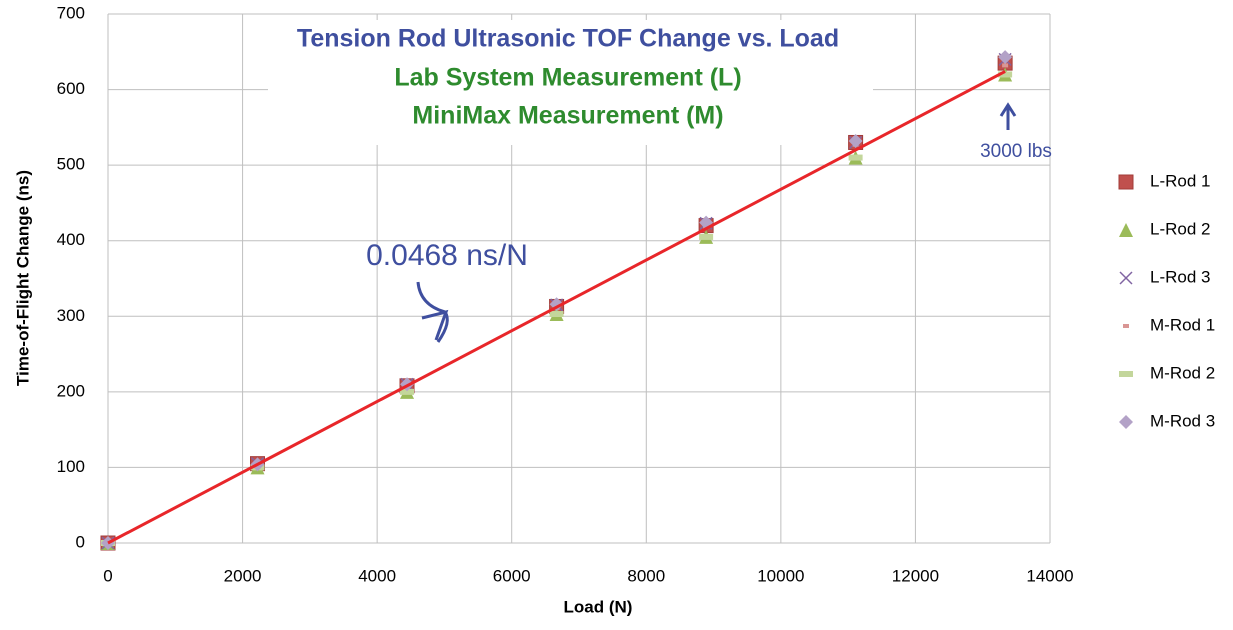 Image resolution: width=1233 pixels, height=630 pixels. Describe the element at coordinates (1049, 575) in the screenshot. I see `x-tick-label: 14000` at that location.